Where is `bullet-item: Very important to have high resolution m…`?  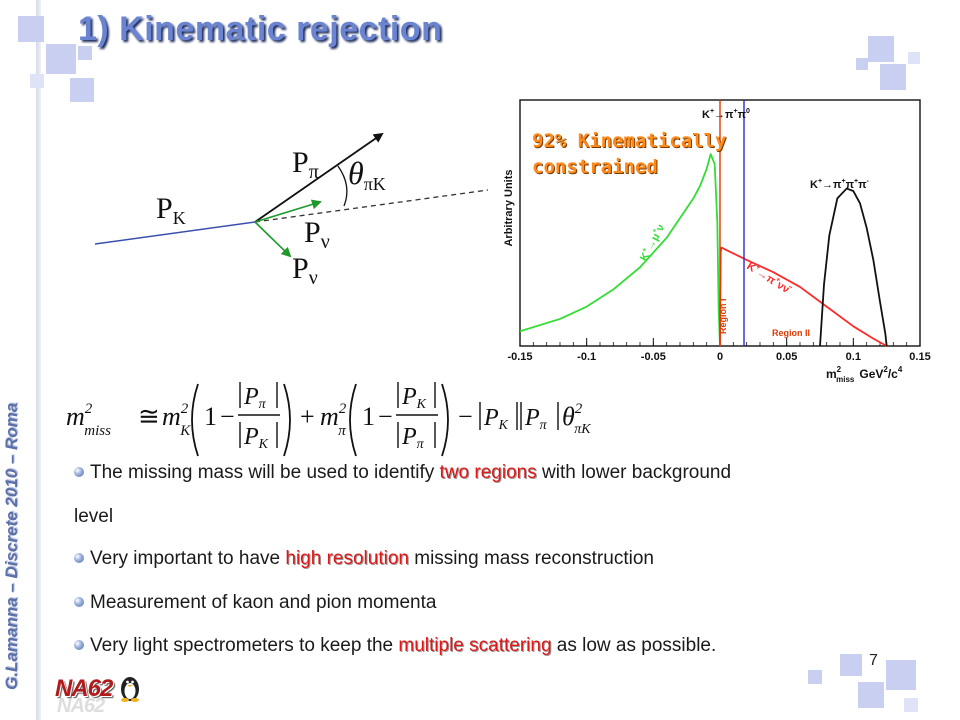 bullet-item: Very important to have high resolution m… is located at coordinates (364, 559).